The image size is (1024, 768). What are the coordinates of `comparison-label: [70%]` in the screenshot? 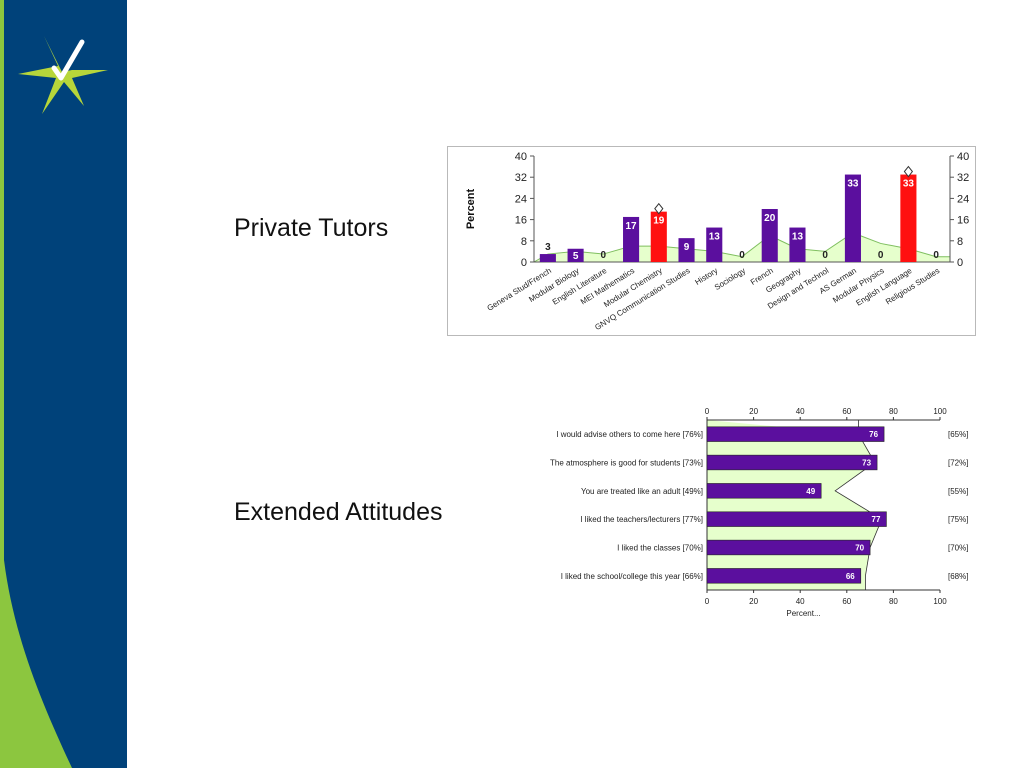 It's located at (958, 548).